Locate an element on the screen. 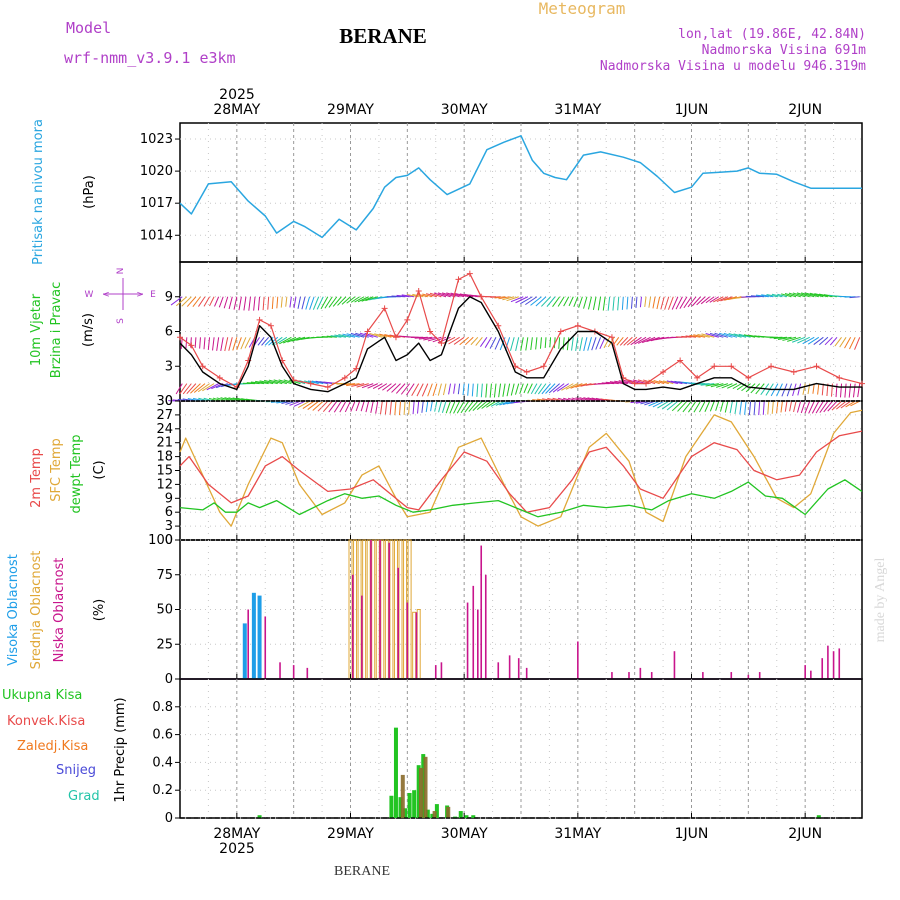  y-tick-label: 0 is located at coordinates (169, 818).